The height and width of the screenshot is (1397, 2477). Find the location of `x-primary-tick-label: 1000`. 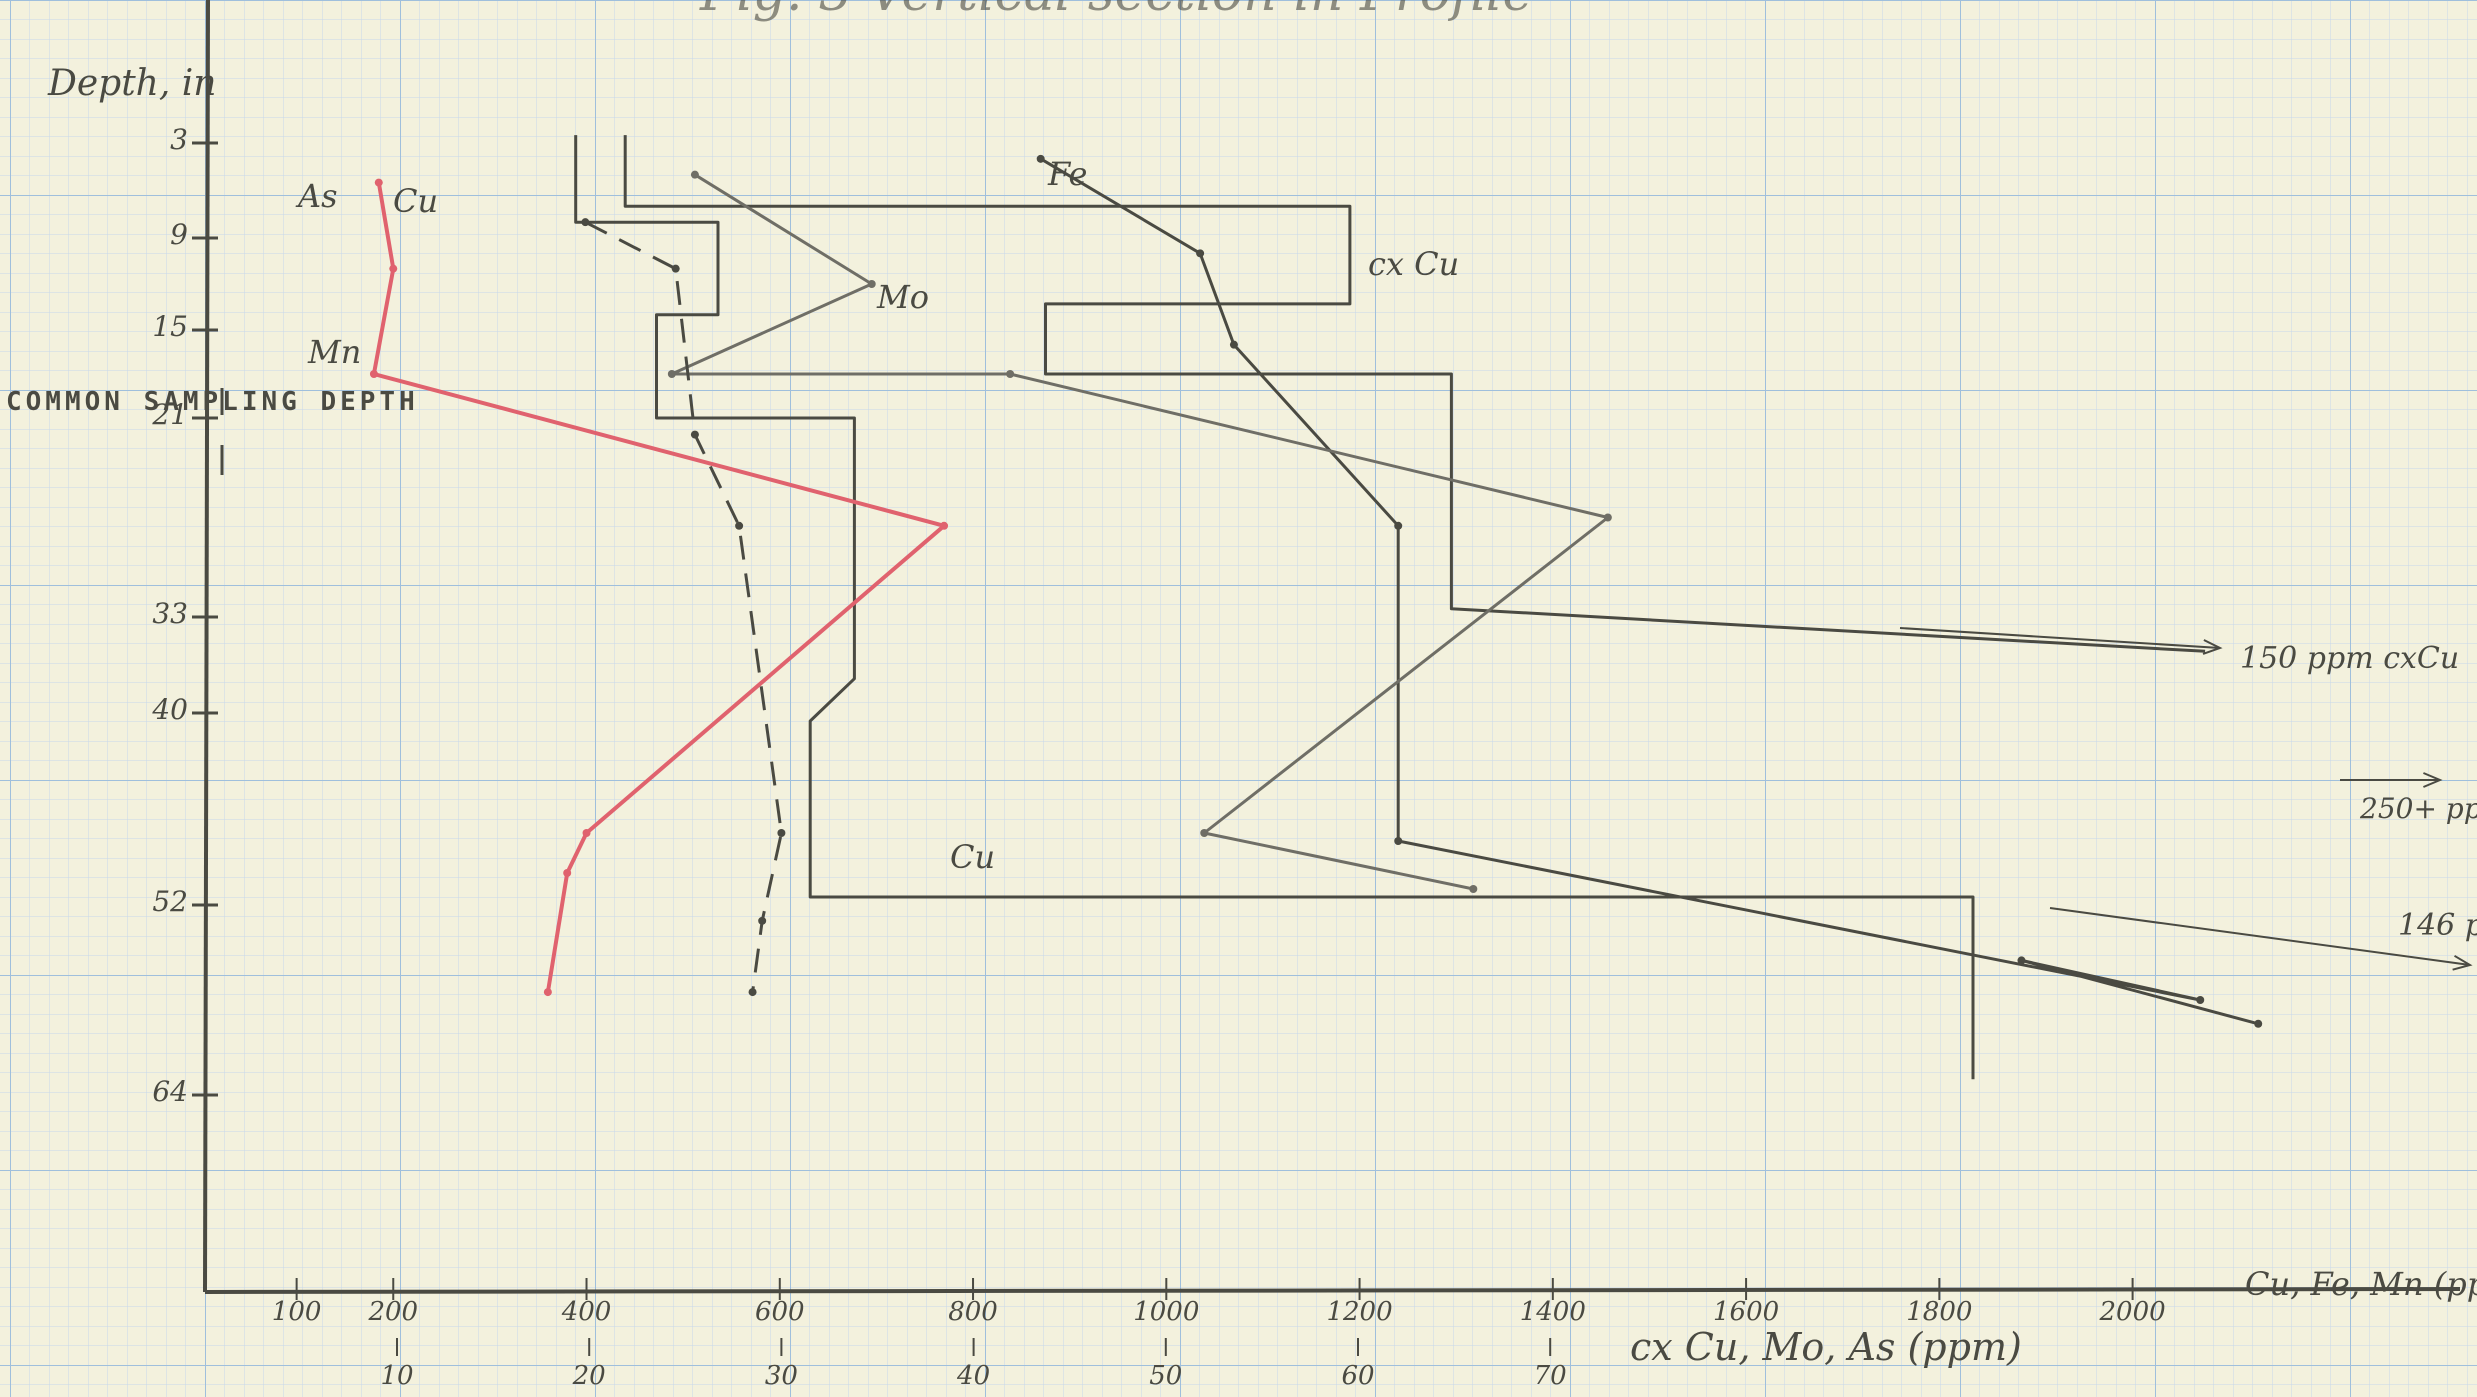

x-primary-tick-label: 1000 is located at coordinates (1166, 1312).